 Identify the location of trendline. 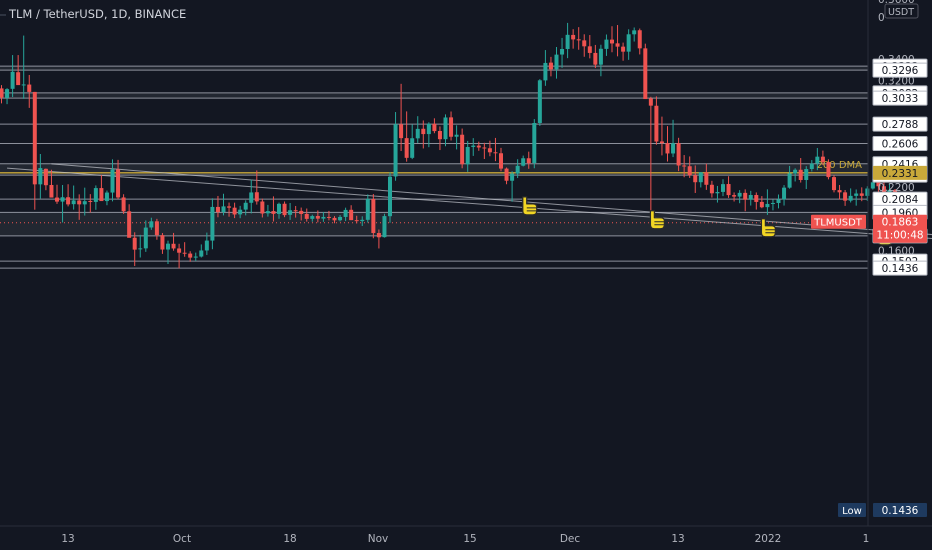
(469, 204).